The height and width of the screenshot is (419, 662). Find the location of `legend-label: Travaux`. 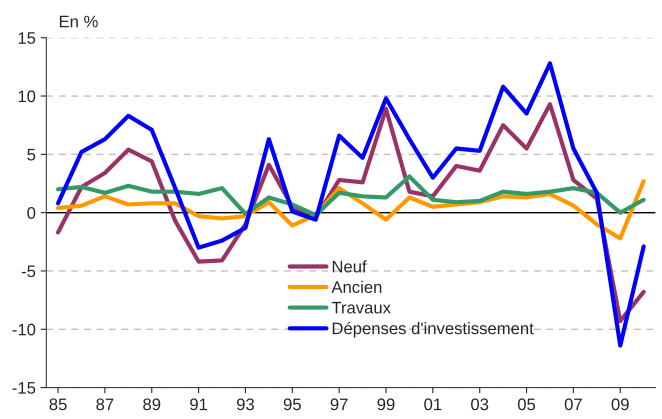

legend-label: Travaux is located at coordinates (361, 308).